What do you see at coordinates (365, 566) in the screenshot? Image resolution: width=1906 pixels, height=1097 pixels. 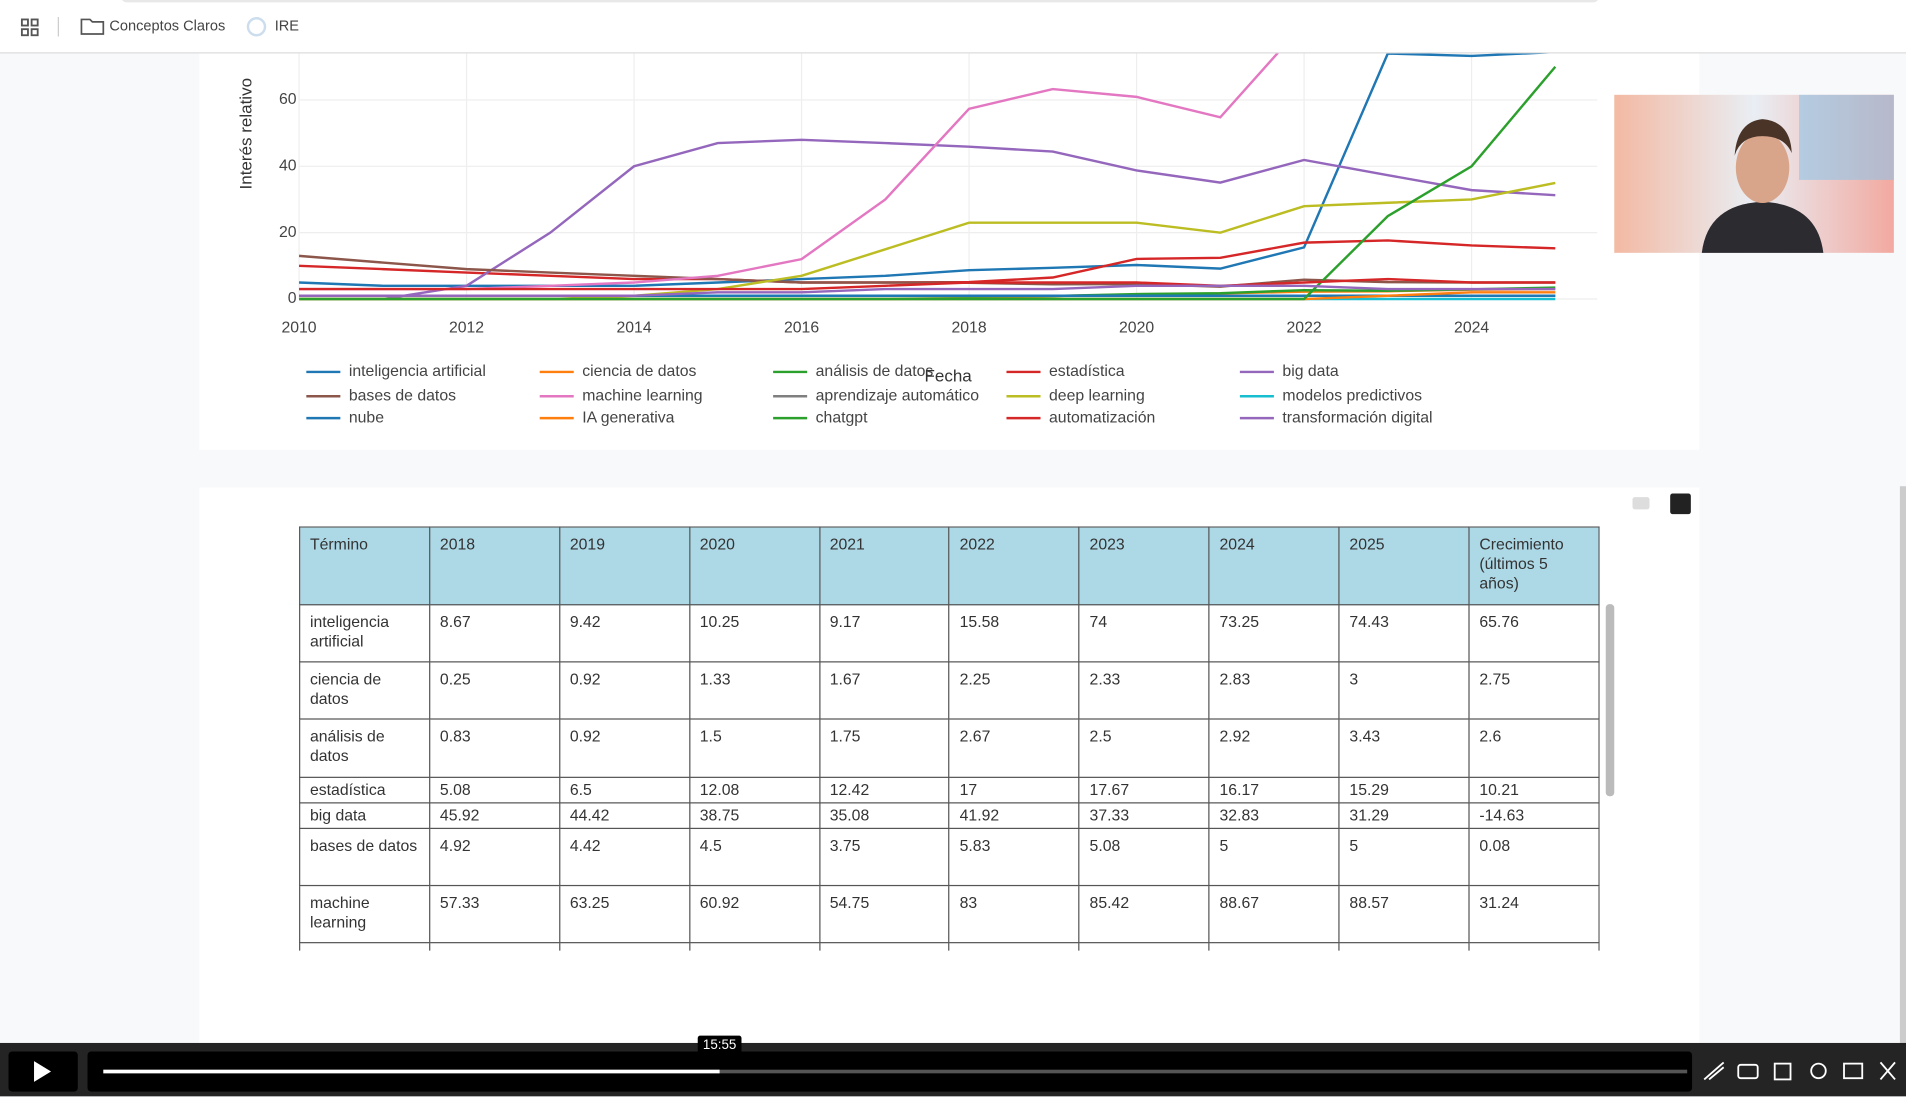 I see `header-cell: Término` at bounding box center [365, 566].